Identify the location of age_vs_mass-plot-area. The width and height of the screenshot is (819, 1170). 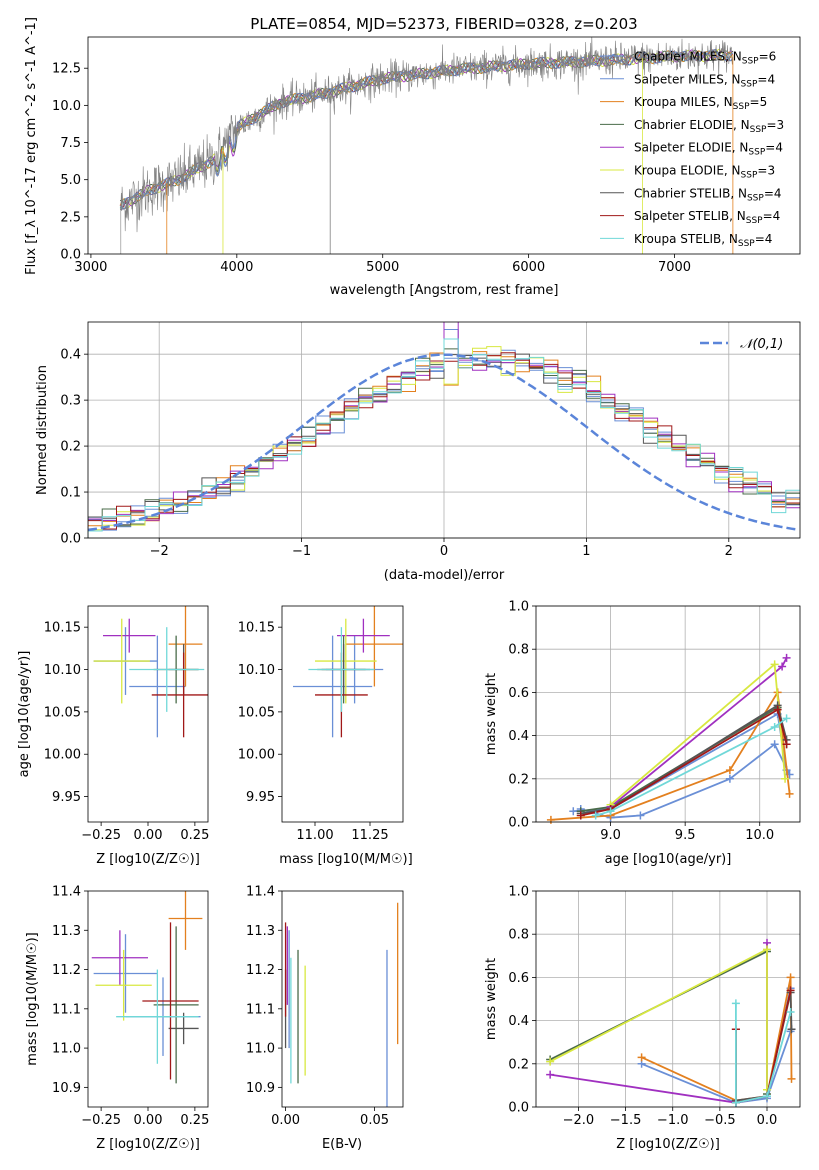
(348, 672).